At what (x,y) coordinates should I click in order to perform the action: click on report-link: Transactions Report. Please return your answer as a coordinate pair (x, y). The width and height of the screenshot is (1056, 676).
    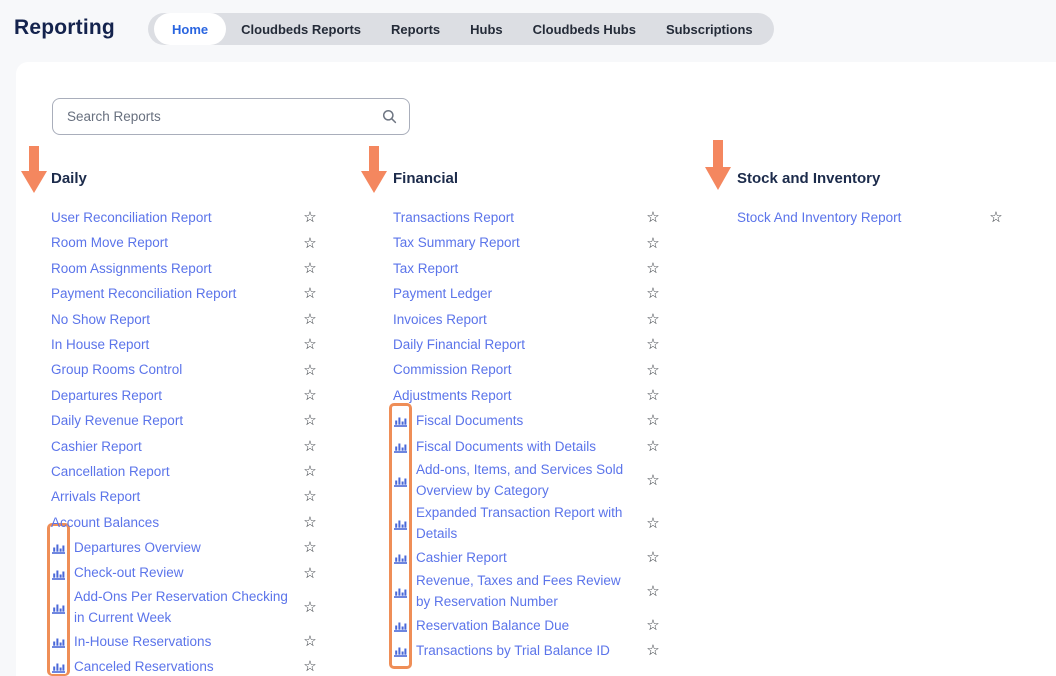
    Looking at the image, I should click on (454, 217).